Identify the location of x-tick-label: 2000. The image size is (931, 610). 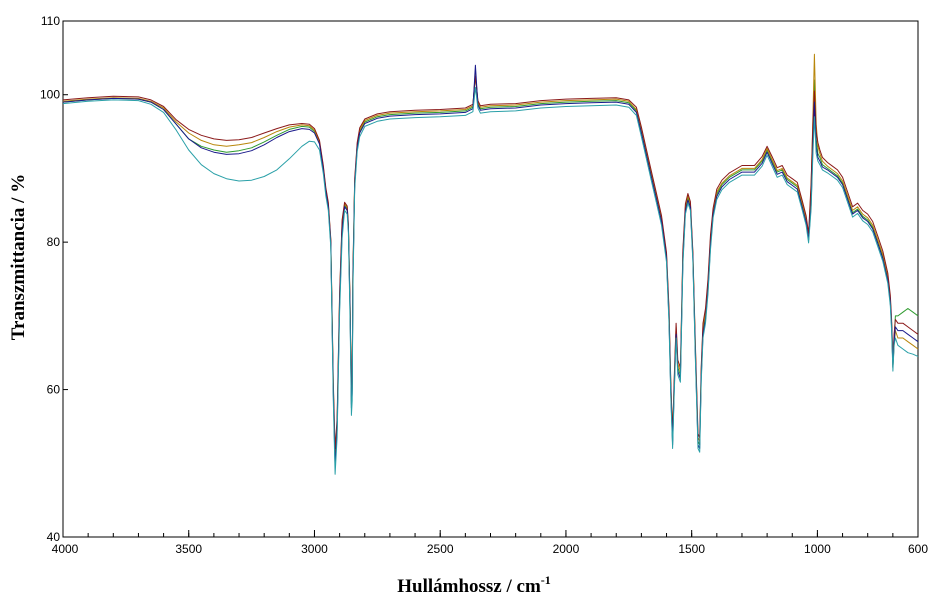
(566, 549).